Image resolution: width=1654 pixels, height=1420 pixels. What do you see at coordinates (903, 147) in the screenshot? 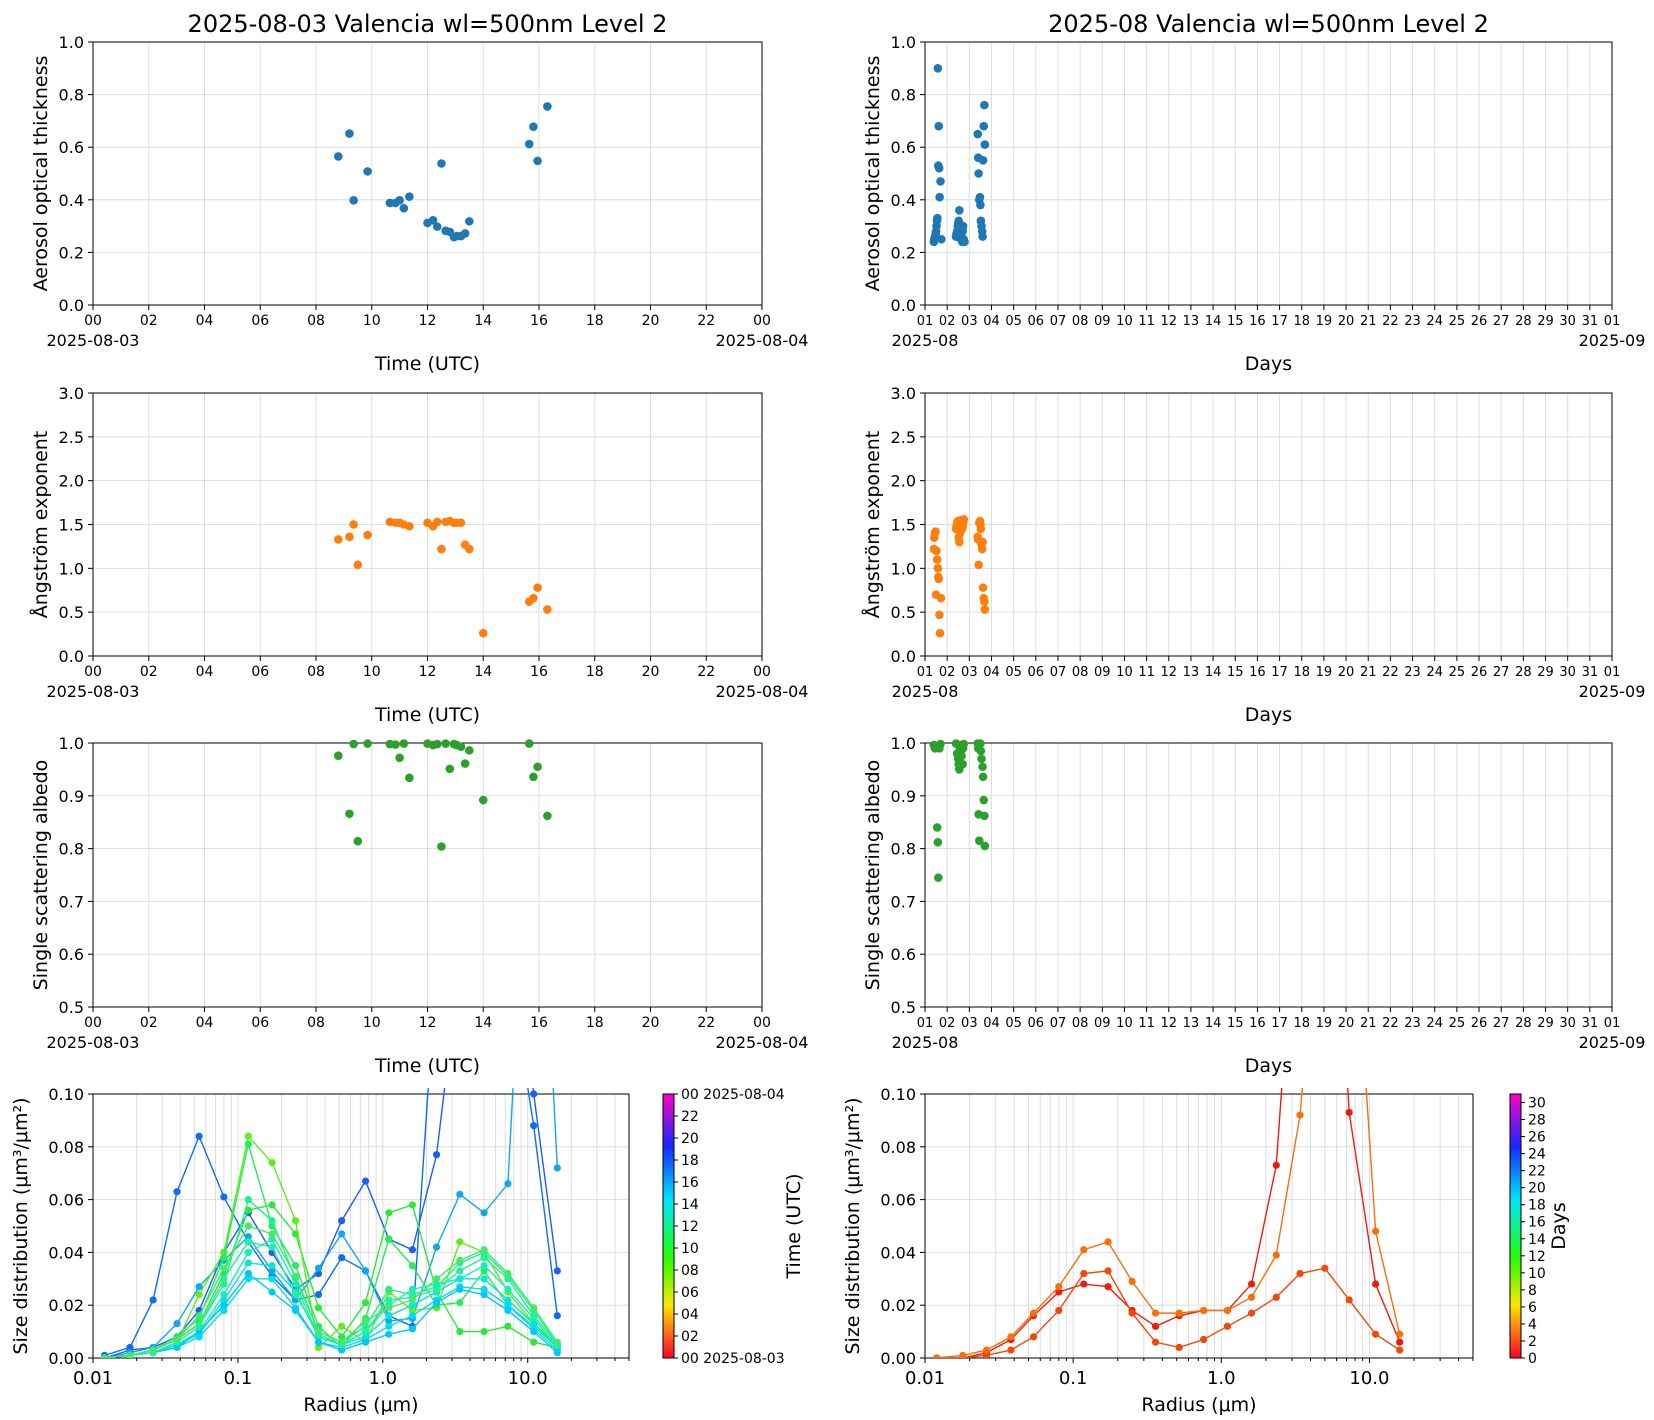
I see `y-tick-label: 0.6` at bounding box center [903, 147].